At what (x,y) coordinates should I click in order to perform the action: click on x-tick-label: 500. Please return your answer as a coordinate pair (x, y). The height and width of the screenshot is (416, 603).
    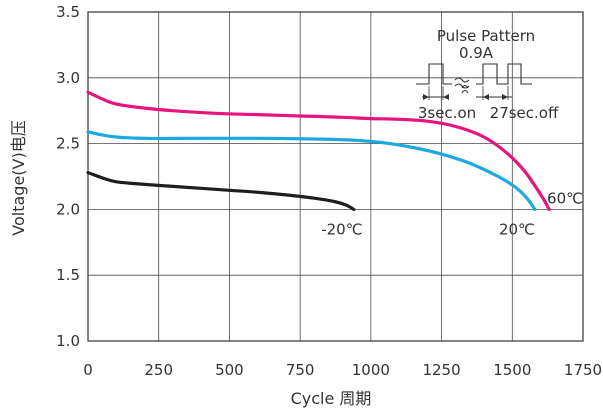
    Looking at the image, I should click on (229, 370).